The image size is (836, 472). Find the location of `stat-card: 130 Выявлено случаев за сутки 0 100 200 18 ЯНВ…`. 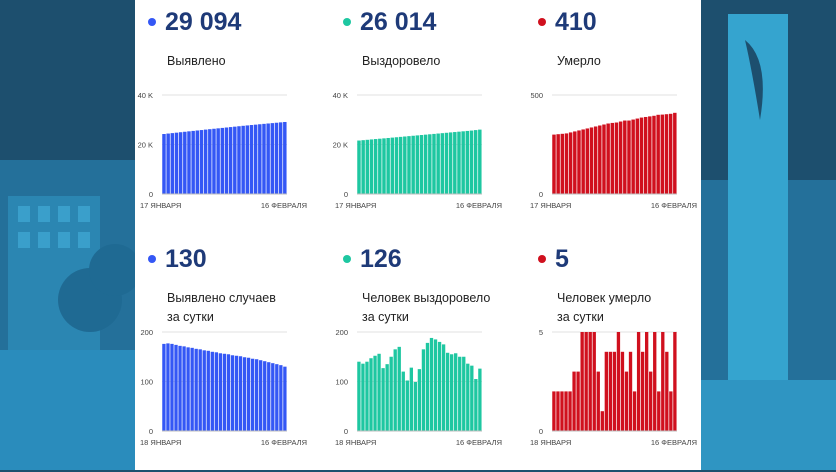

stat-card: 130 Выявлено случаев за сутки 0 100 200 18 ЯНВ… is located at coordinates (227, 354).